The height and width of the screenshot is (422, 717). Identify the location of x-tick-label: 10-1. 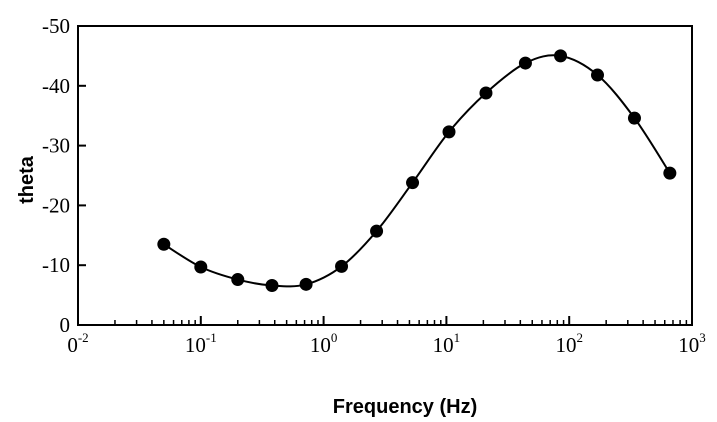
(201, 343).